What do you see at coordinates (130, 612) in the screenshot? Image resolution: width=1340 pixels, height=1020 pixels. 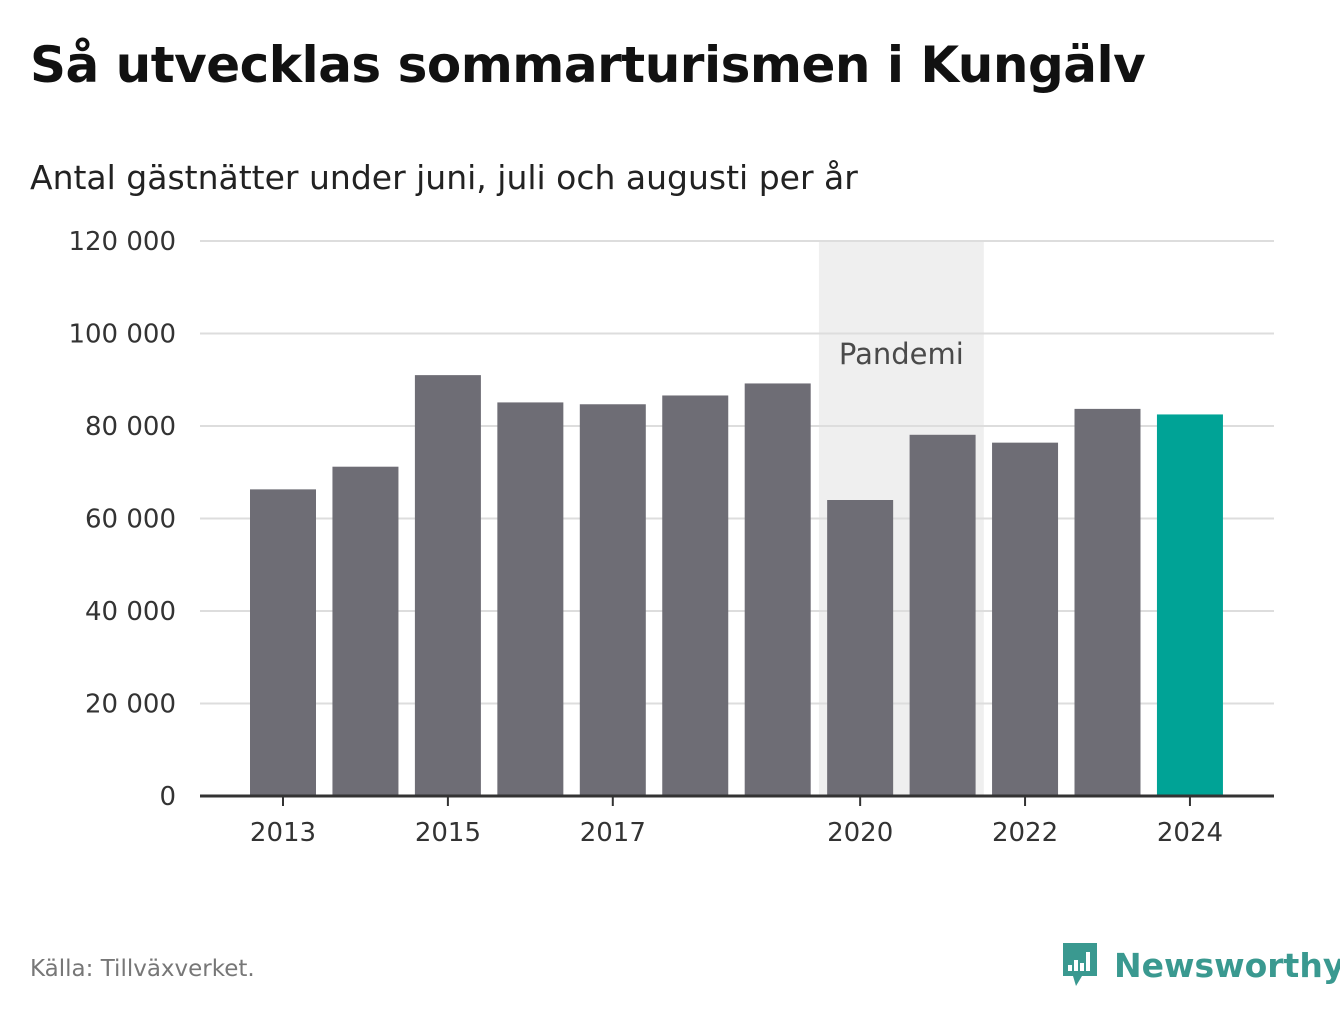 I see `y-tick-label: 40 000` at bounding box center [130, 612].